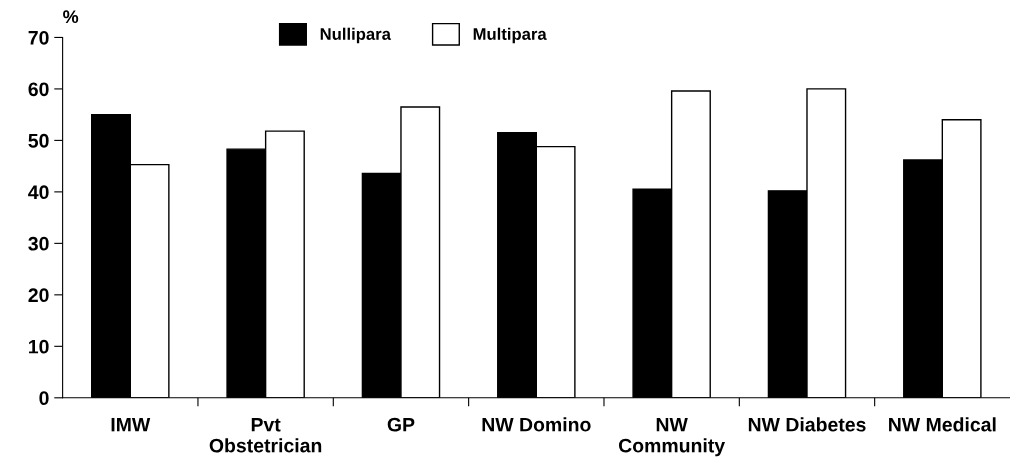  Describe the element at coordinates (38, 37) in the screenshot. I see `y-tick-label: 70` at that location.